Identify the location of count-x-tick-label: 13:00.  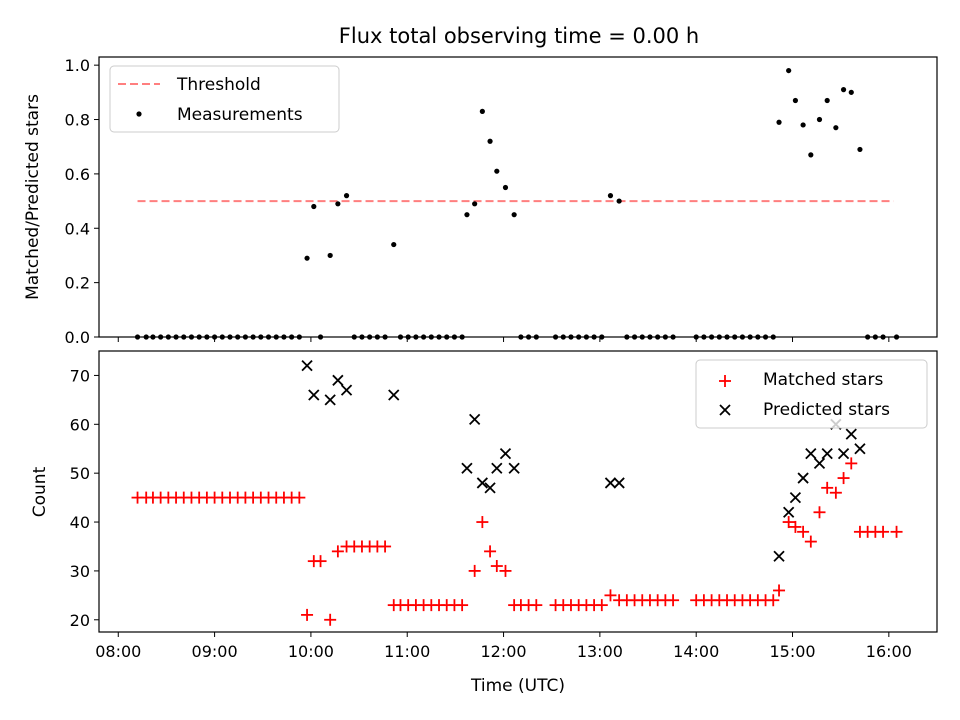
(600, 651).